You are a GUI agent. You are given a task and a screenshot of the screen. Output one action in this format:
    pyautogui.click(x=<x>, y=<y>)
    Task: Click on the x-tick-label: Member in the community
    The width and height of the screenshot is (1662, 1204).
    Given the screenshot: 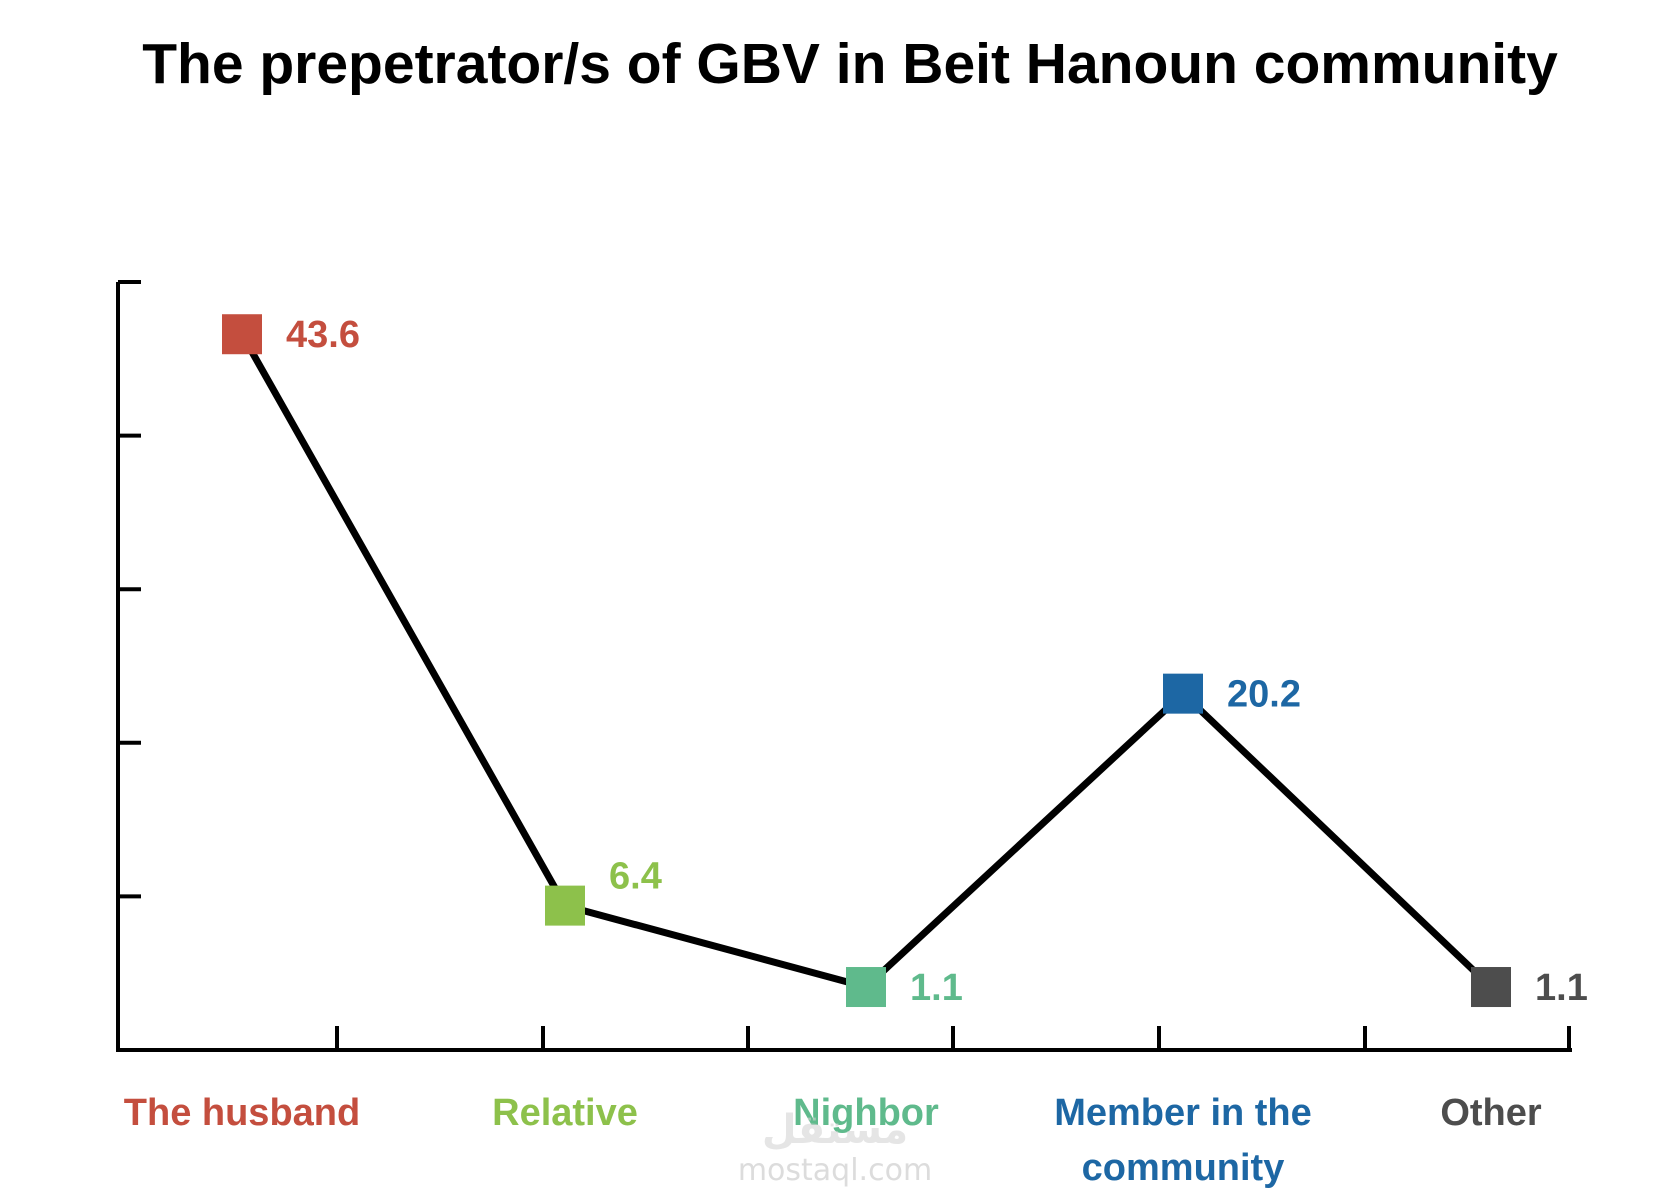 What is the action you would take?
    pyautogui.click(x=1183, y=1140)
    